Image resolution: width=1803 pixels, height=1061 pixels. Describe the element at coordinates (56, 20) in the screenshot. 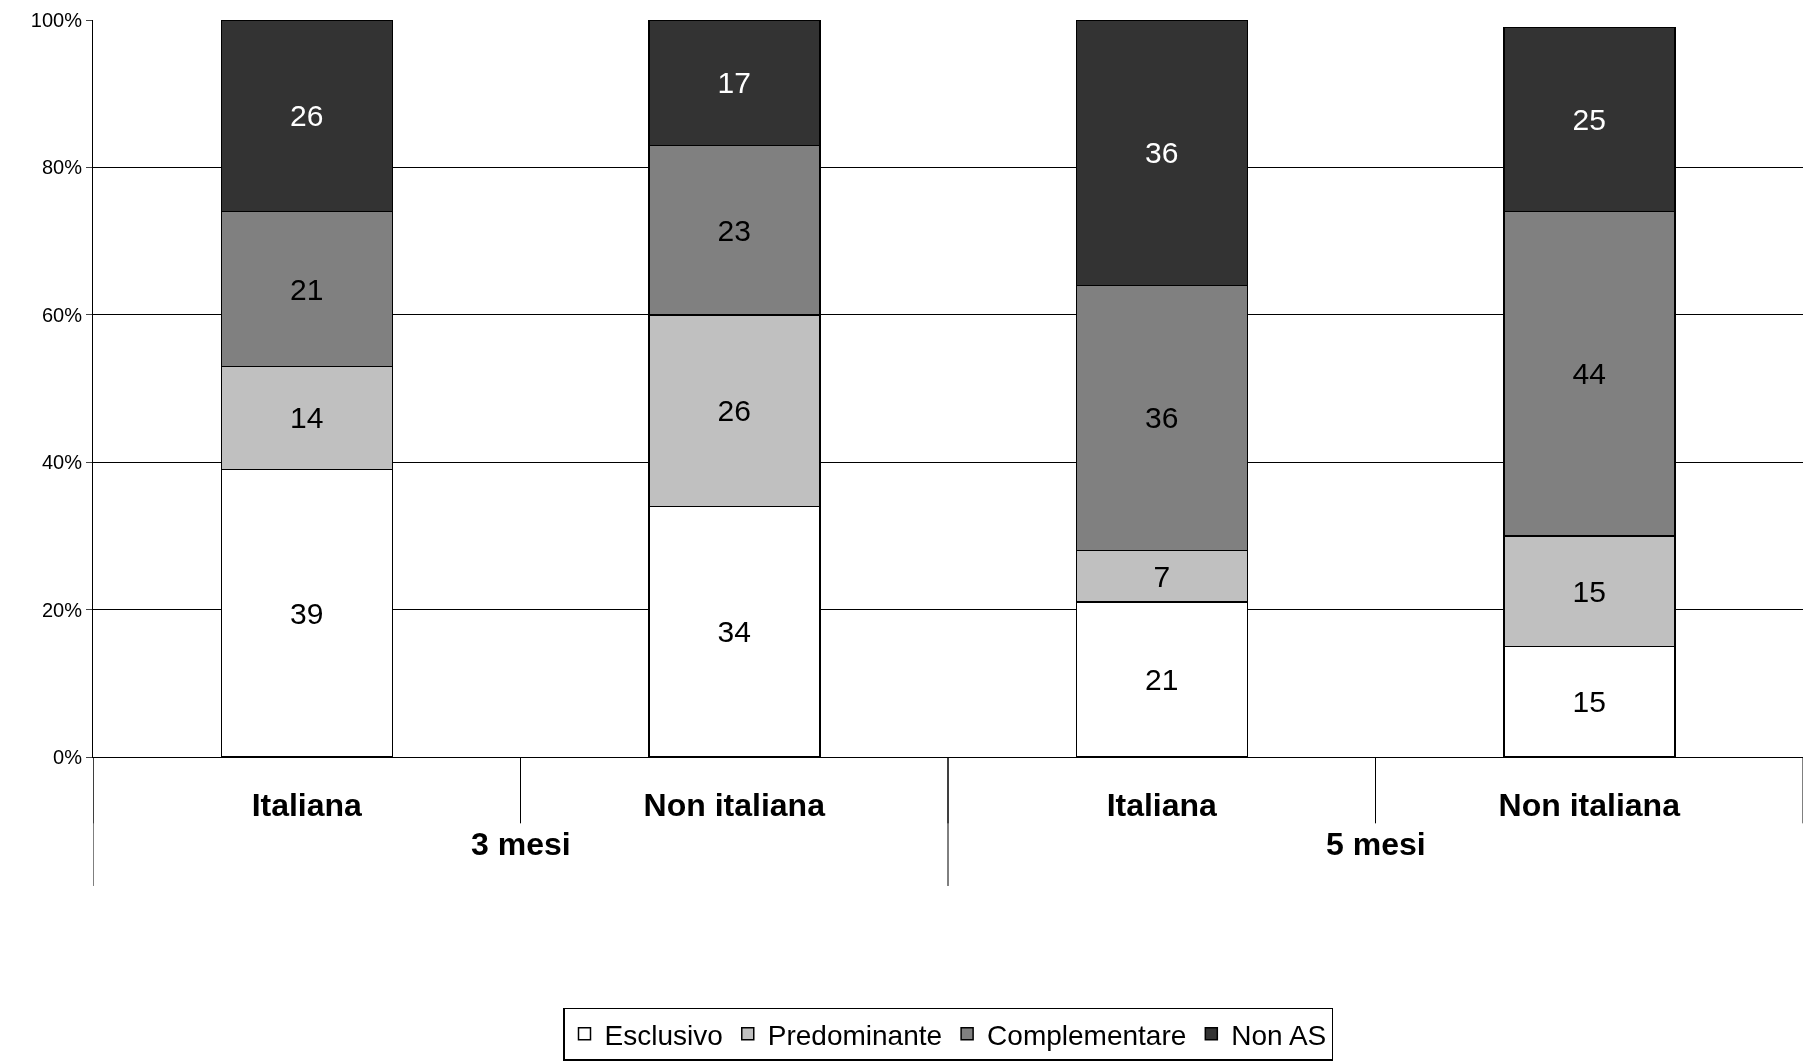

I see `y-tick-label: 100%` at that location.